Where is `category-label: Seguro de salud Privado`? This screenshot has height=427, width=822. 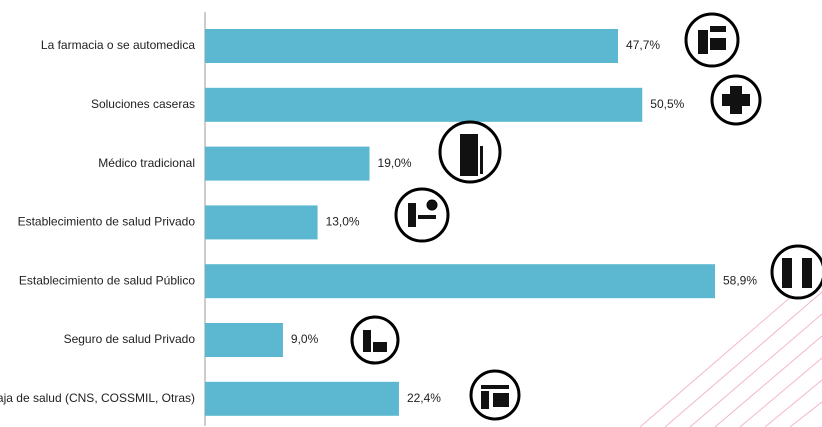
category-label: Seguro de salud Privado is located at coordinates (130, 339).